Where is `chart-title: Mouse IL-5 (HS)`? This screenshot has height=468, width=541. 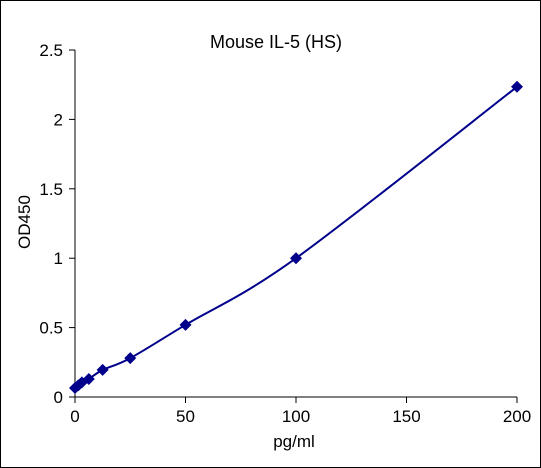
chart-title: Mouse IL-5 (HS) is located at coordinates (276, 42).